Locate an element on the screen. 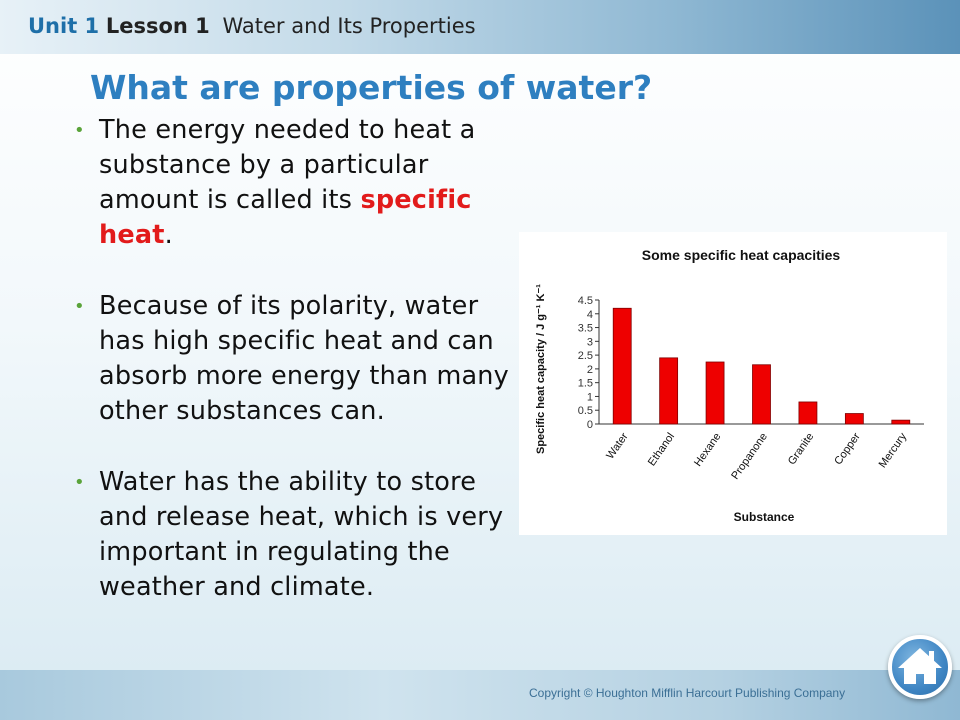 The height and width of the screenshot is (720, 960). lesson-title: Water and Its Properties is located at coordinates (349, 26).